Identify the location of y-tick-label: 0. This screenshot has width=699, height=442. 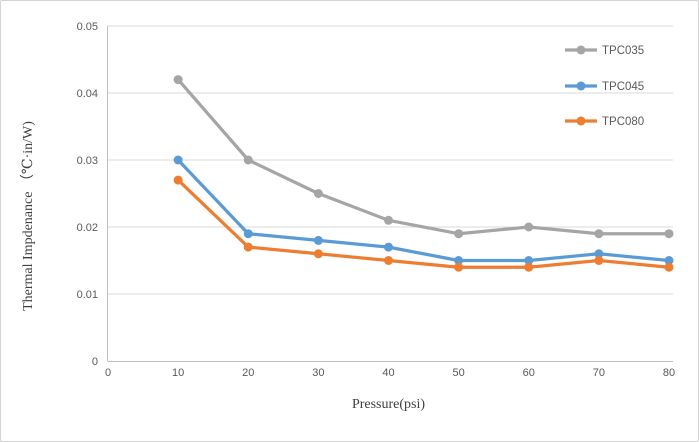
(95, 362).